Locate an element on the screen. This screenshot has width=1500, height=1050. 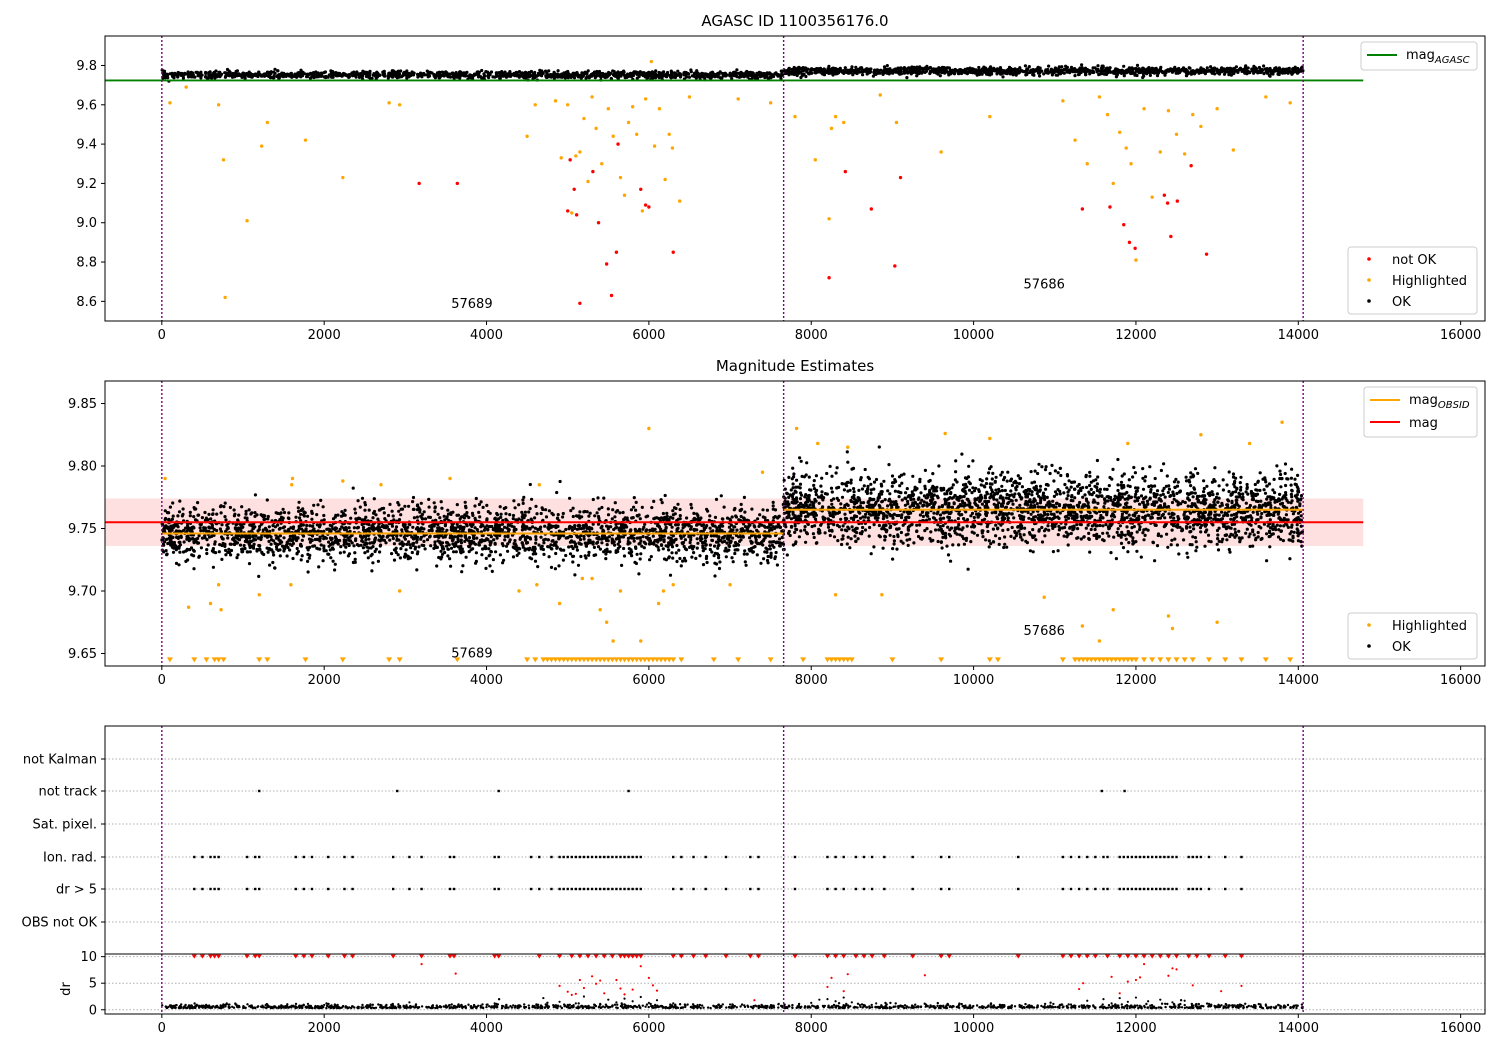
panel1-not-ok-point is located at coordinates (649, 207).